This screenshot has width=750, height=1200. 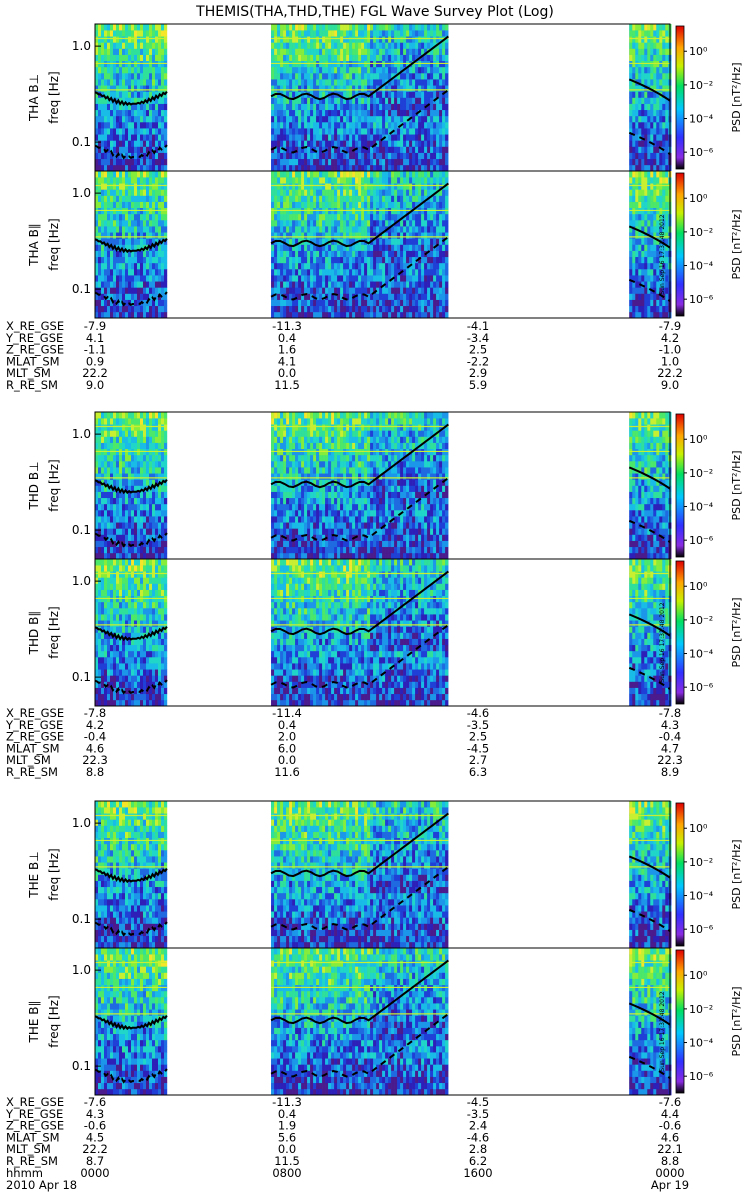 What do you see at coordinates (95, 760) in the screenshot?
I see `ephemeris-value: 22.3` at bounding box center [95, 760].